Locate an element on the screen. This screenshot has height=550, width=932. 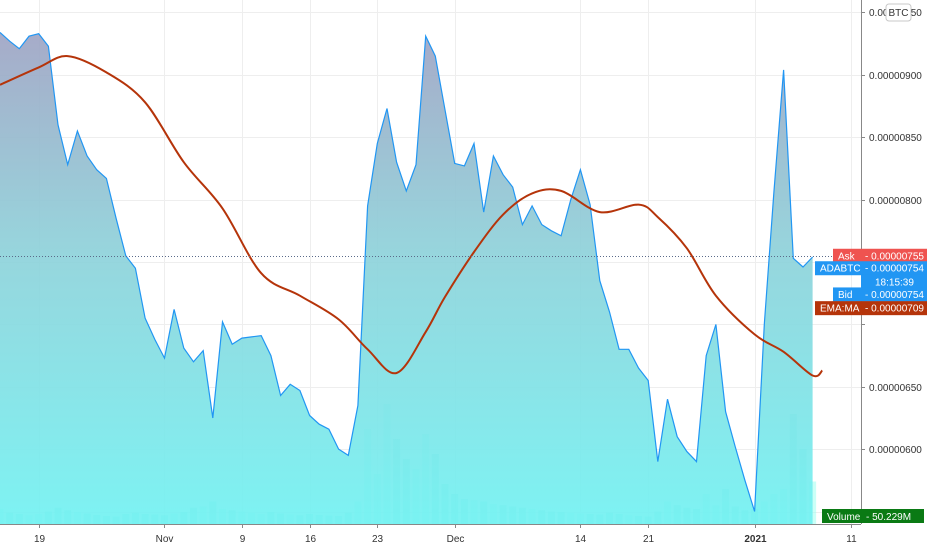
volume-badge-value-bg is located at coordinates (893, 516).